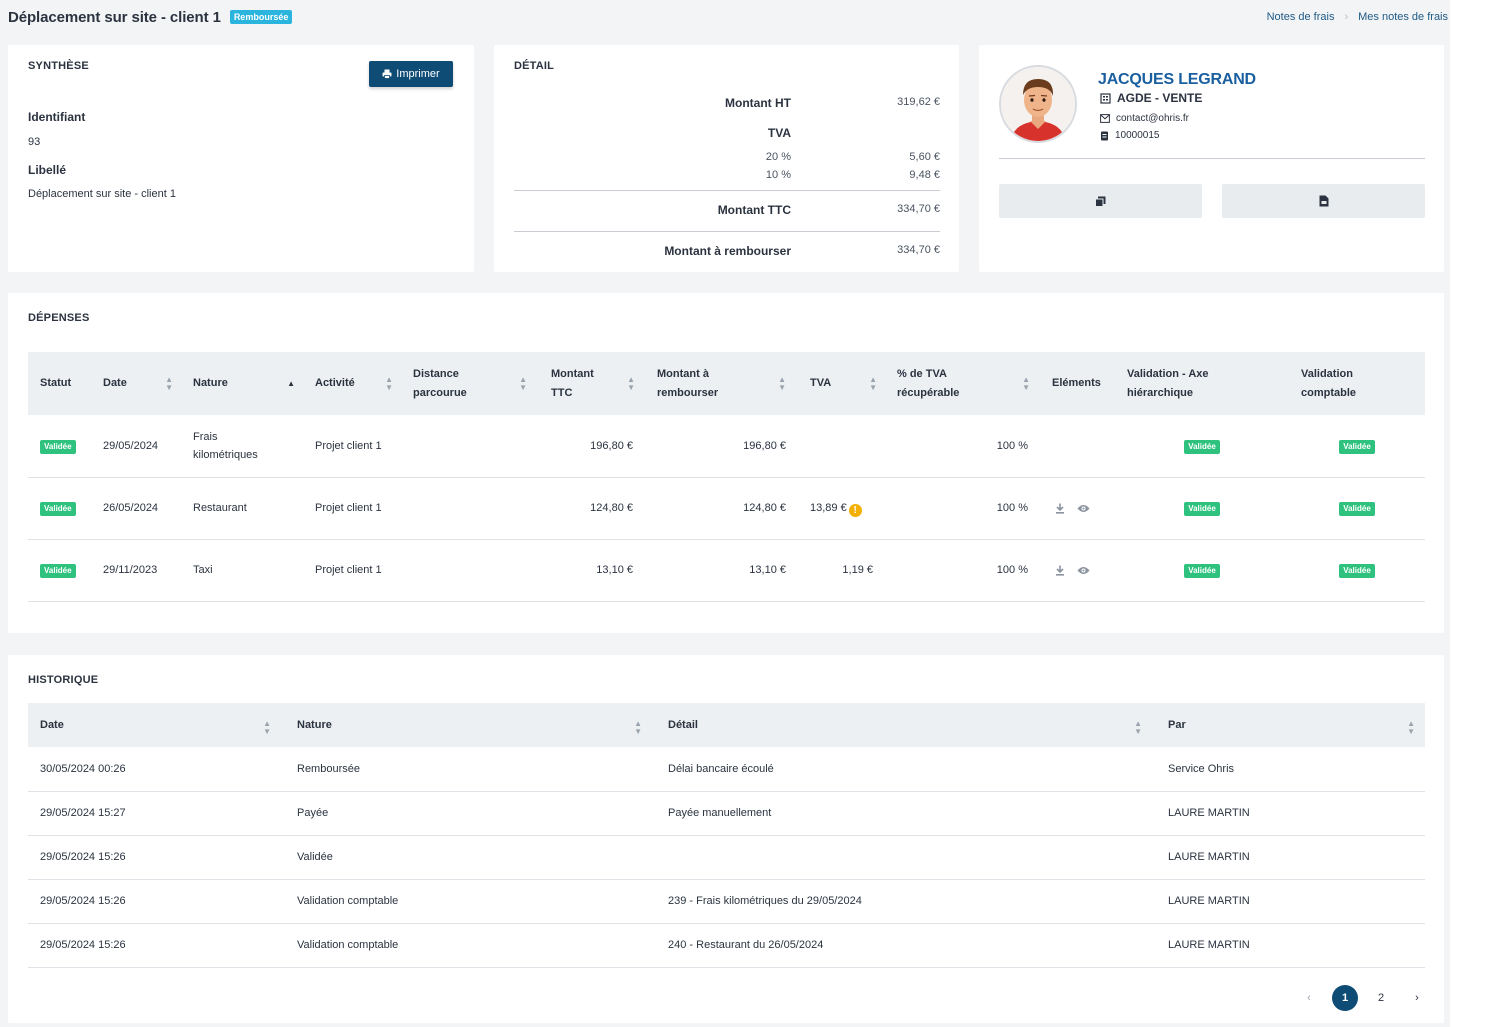 The image size is (1500, 1027). What do you see at coordinates (1151, 98) in the screenshot?
I see `employee-site: AGDE - VENTE` at bounding box center [1151, 98].